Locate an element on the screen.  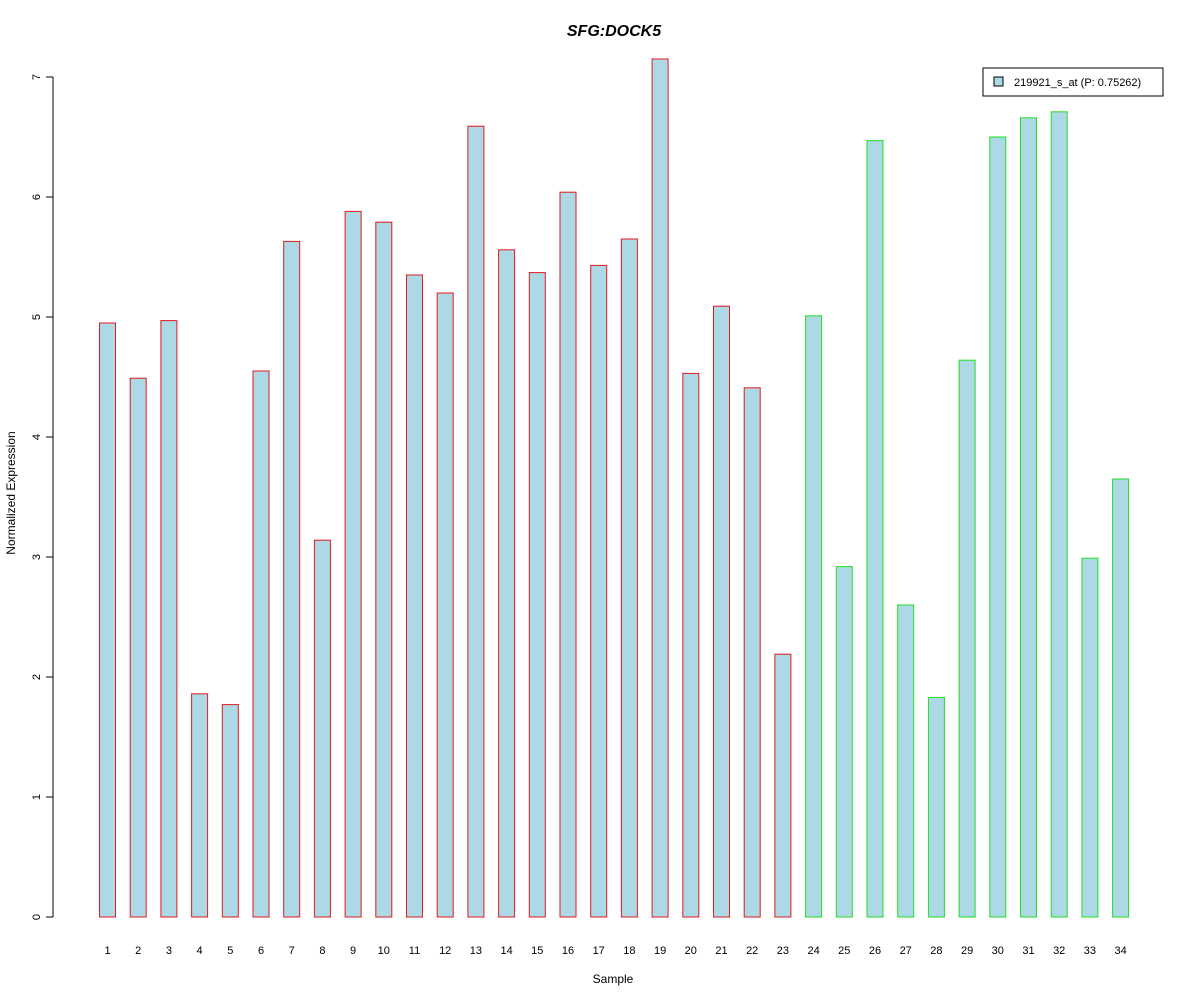
x-tick-label: 22 is located at coordinates (752, 951).